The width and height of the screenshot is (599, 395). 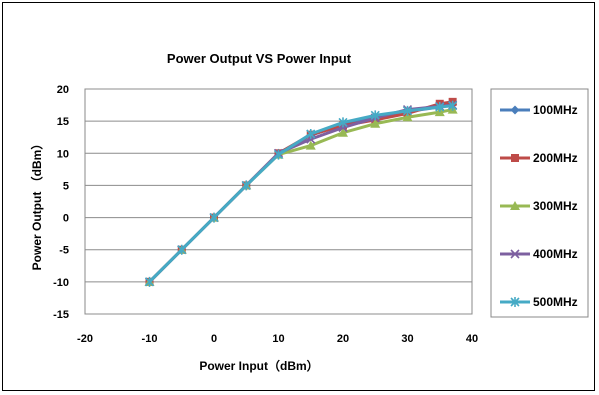 What do you see at coordinates (61, 202) in the screenshot?
I see `y-axis-ticks: -15 -10 -5 0 5 10 15 20` at bounding box center [61, 202].